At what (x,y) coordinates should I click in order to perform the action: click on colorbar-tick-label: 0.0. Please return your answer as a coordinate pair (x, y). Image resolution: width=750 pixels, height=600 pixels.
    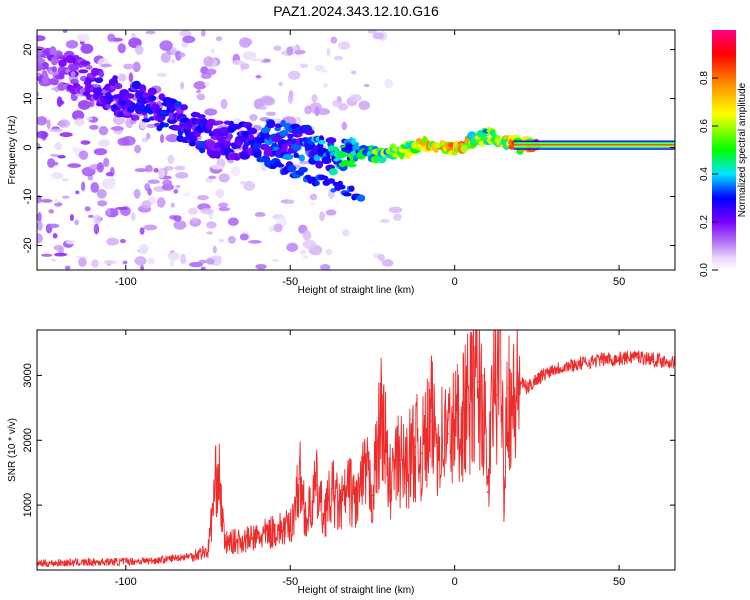
    Looking at the image, I should click on (704, 270).